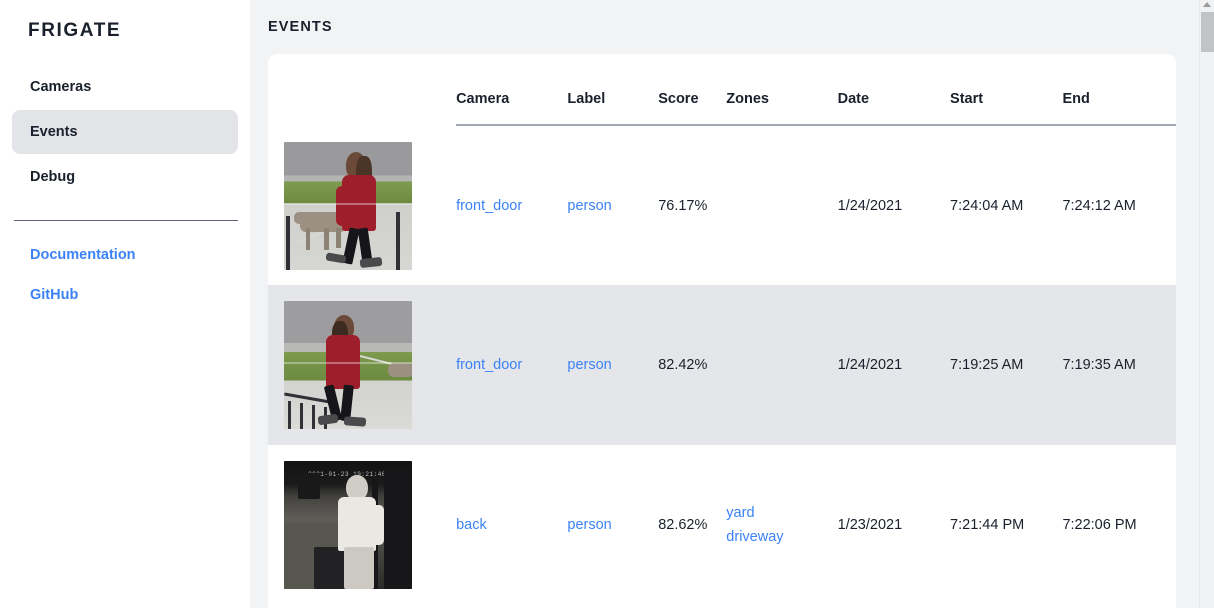  I want to click on page-scrollbar, so click(1206, 304).